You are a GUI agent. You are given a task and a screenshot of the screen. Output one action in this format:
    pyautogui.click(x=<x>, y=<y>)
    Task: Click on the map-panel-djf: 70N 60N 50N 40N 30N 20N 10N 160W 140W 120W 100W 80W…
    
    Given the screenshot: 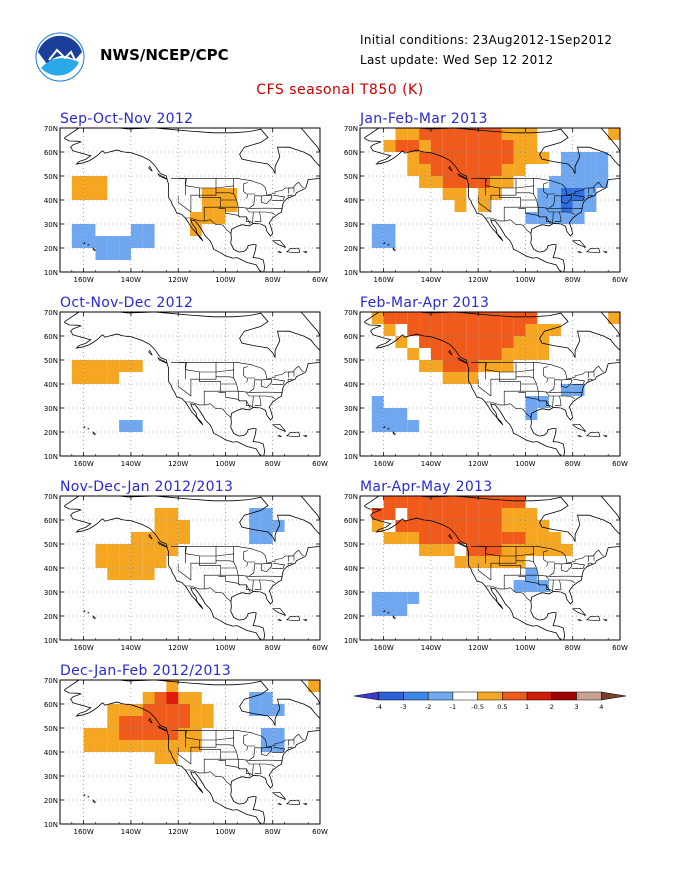 What is the action you would take?
    pyautogui.click(x=186, y=756)
    